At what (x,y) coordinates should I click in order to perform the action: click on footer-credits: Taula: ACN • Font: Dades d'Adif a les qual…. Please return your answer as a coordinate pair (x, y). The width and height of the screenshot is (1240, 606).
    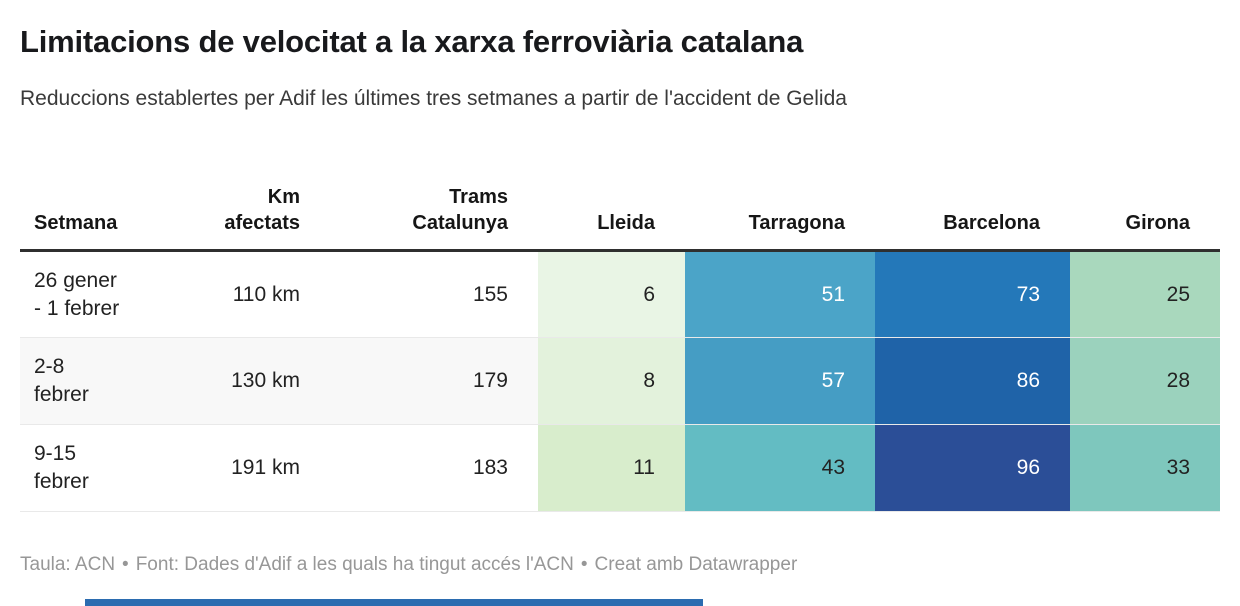
    Looking at the image, I should click on (620, 565).